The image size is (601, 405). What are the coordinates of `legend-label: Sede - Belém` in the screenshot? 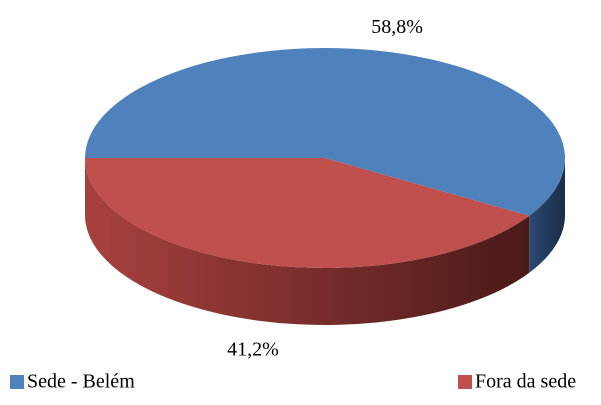 It's located at (81, 382).